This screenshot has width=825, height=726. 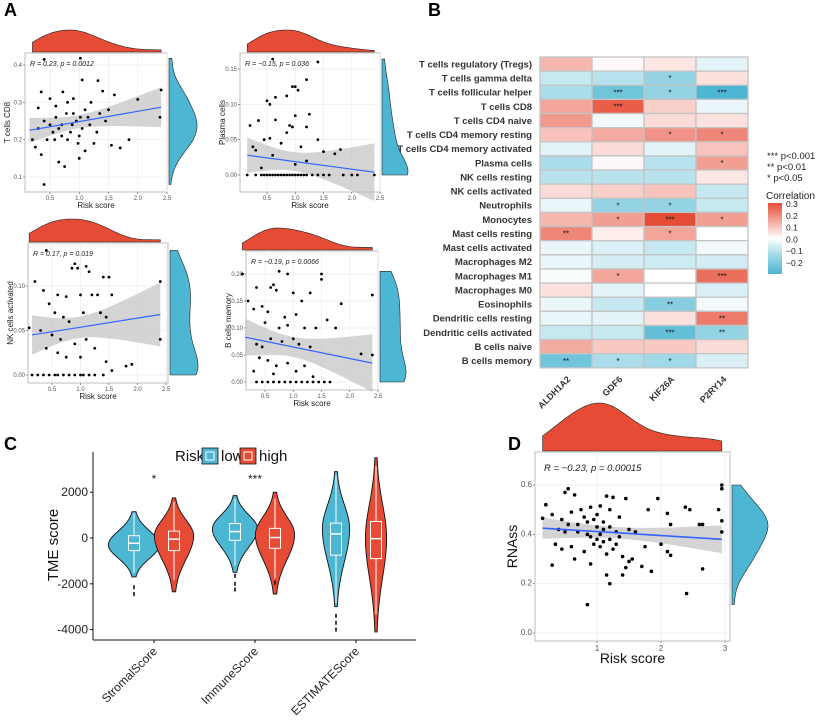 What do you see at coordinates (350, 397) in the screenshot?
I see `x-tick-label: 2.0` at bounding box center [350, 397].